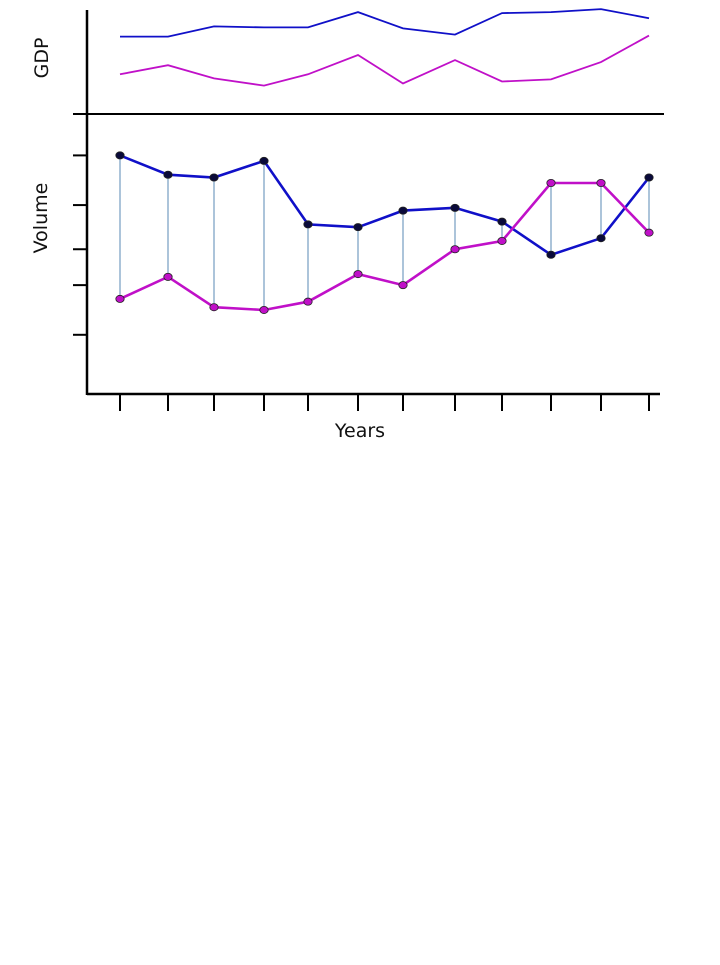 The width and height of the screenshot is (720, 965). Describe the element at coordinates (42, 58) in the screenshot. I see `gdp-y-axis-label: GDP` at that location.